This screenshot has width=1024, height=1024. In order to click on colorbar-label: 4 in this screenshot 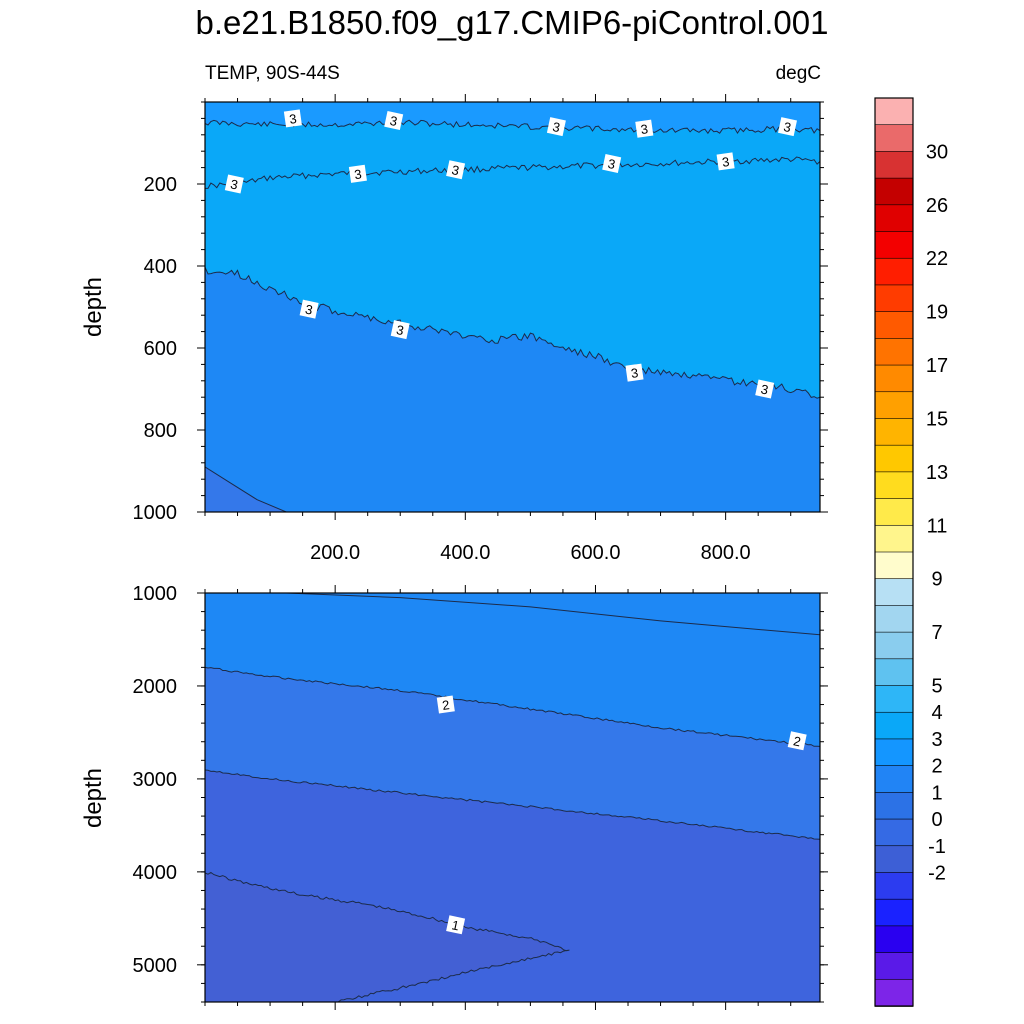, I will do `click(936, 713)`.